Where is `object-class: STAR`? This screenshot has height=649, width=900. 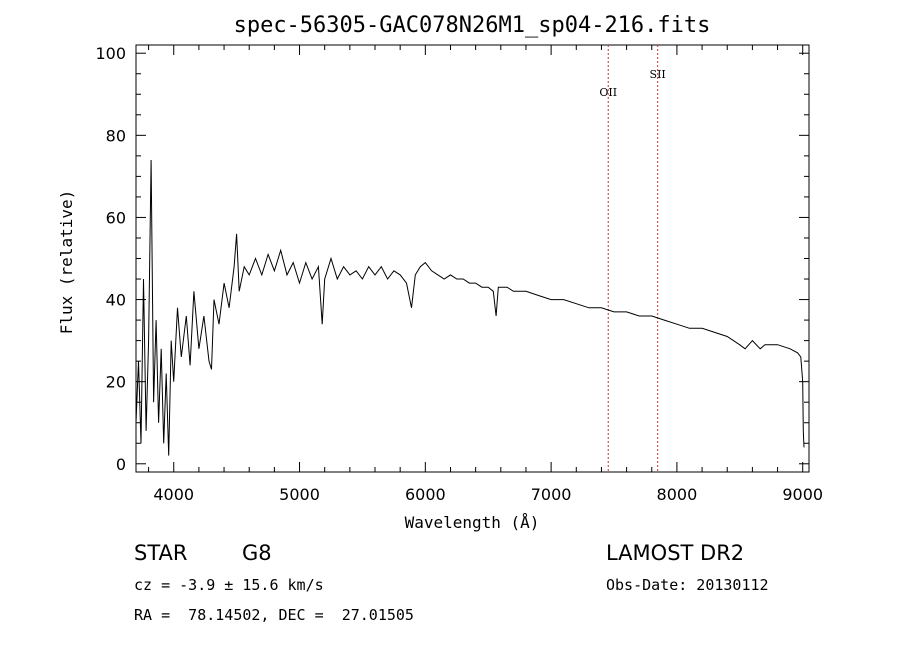 object-class: STAR is located at coordinates (160, 553).